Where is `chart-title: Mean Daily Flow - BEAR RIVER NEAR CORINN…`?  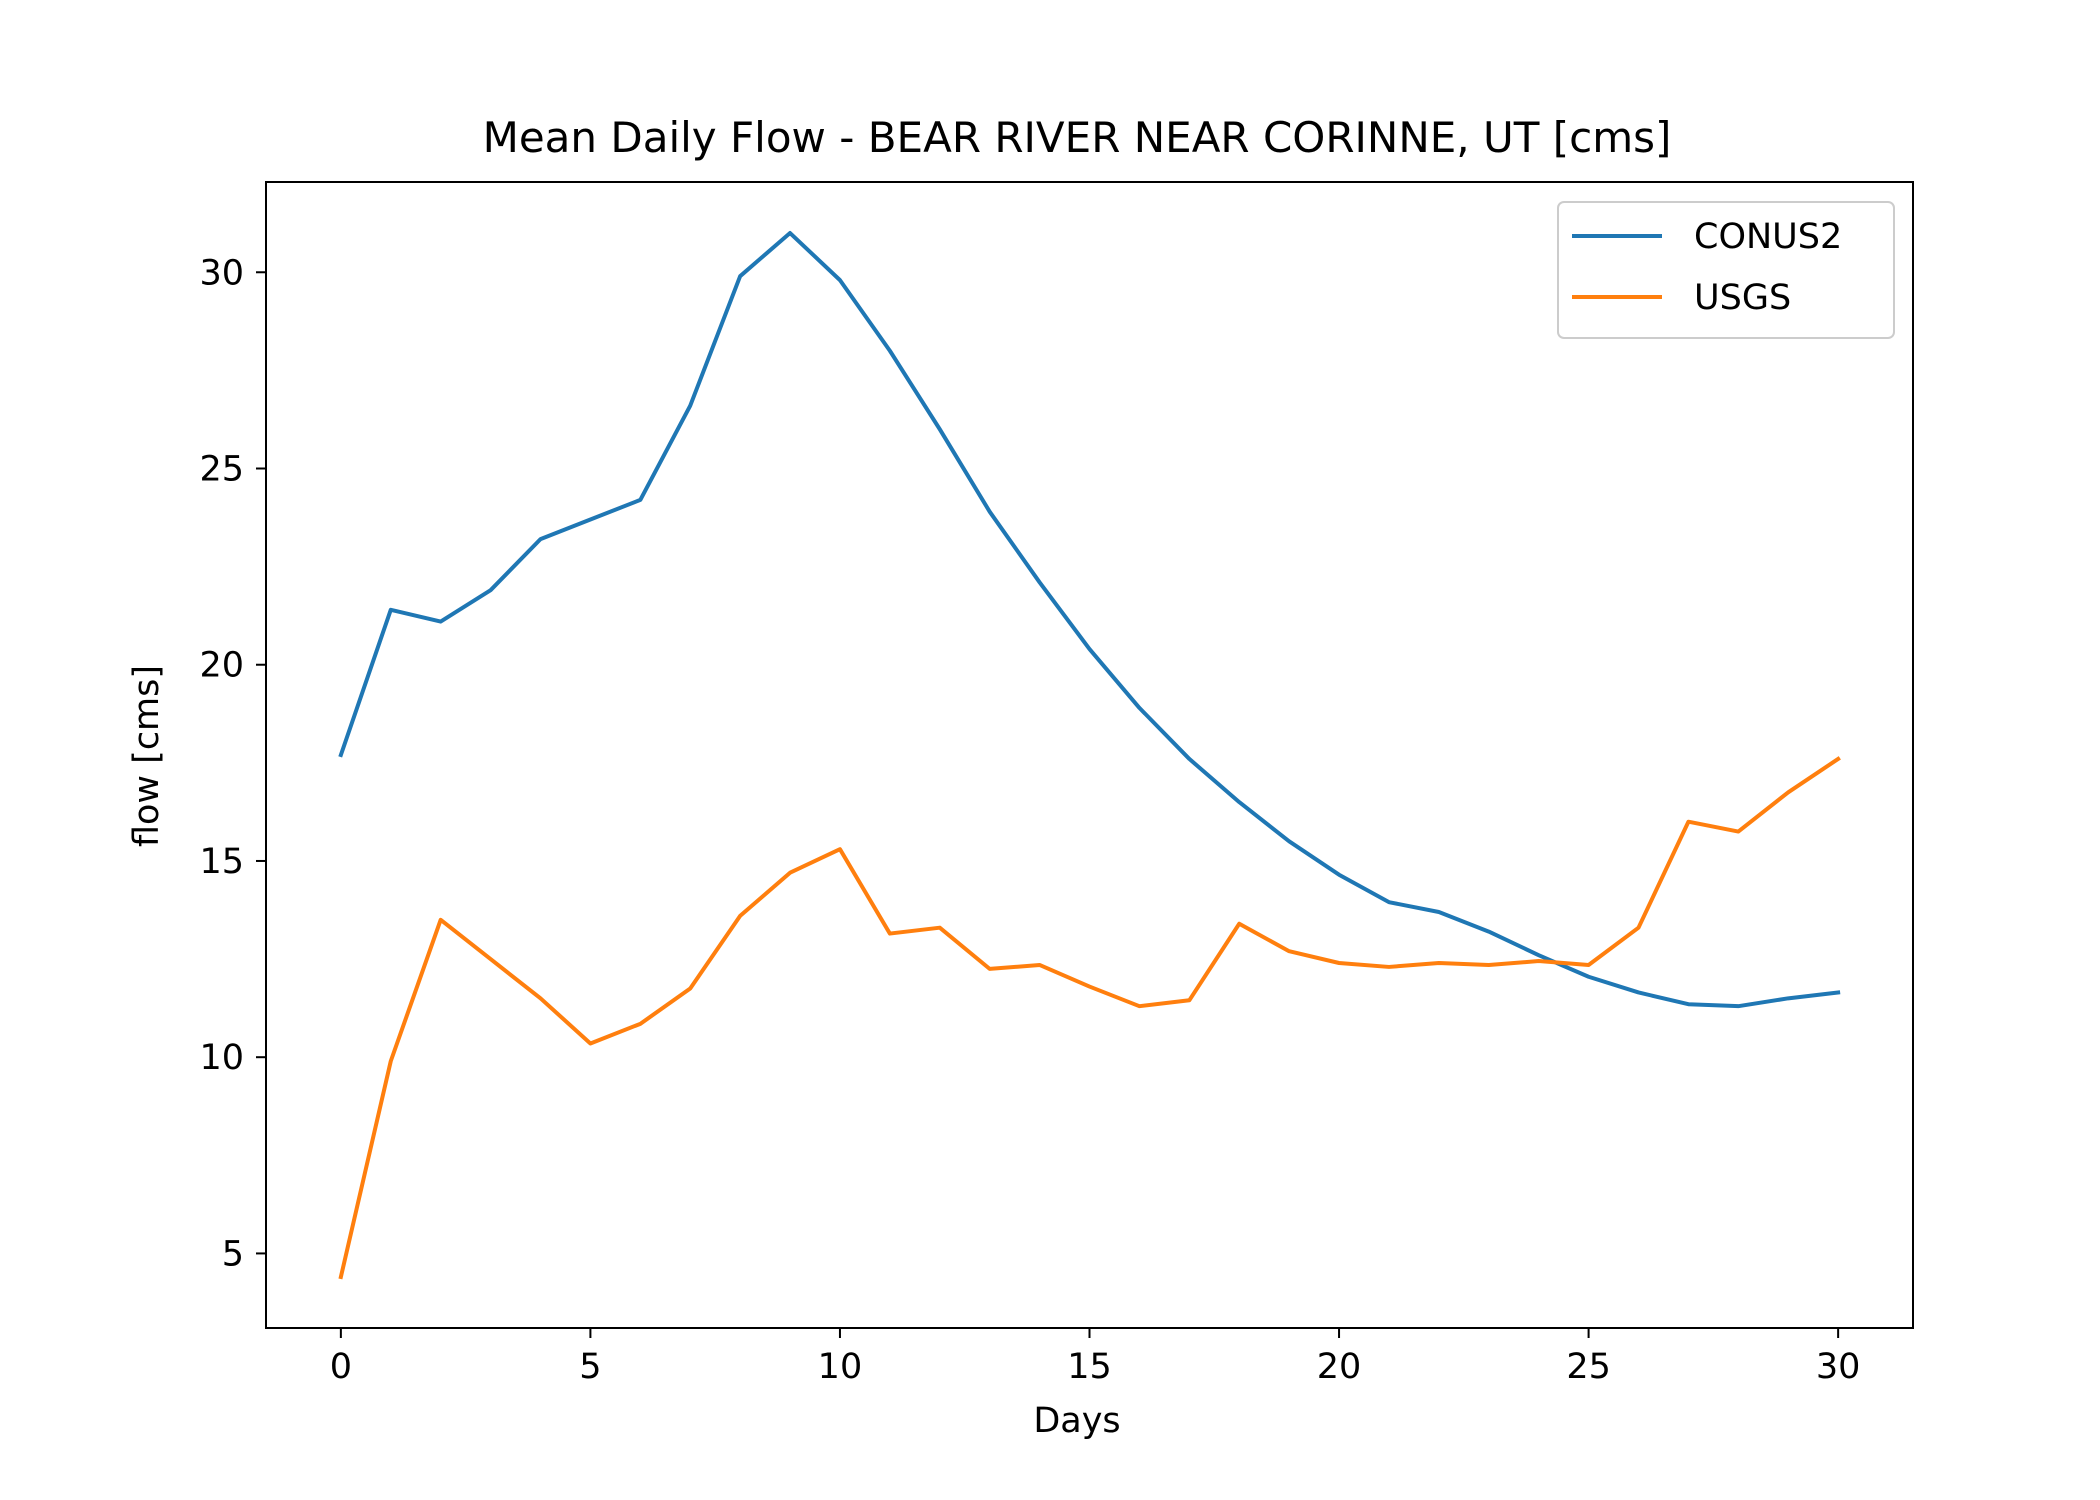
chart-title: Mean Daily Flow - BEAR RIVER NEAR CORINN… is located at coordinates (1077, 137).